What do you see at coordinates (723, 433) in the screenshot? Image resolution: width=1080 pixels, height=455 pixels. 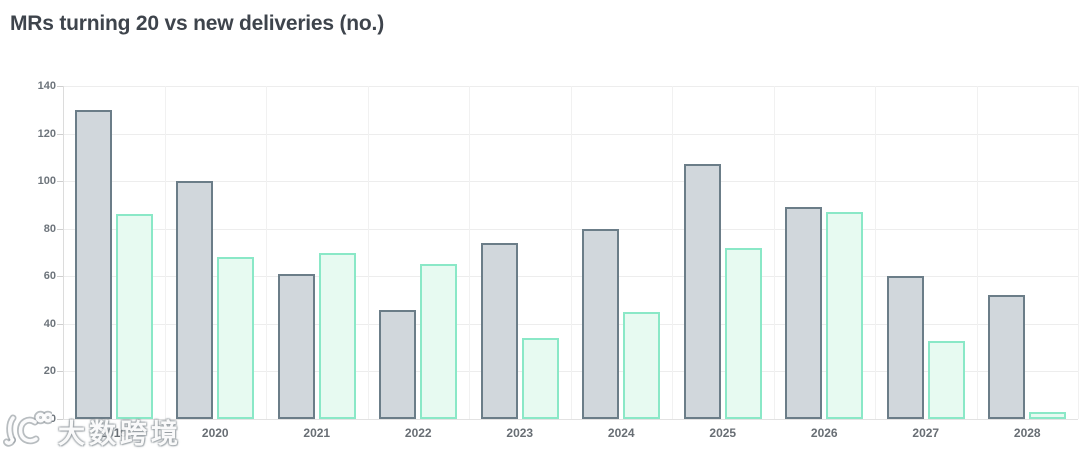 I see `x-axis-label: 2025` at bounding box center [723, 433].